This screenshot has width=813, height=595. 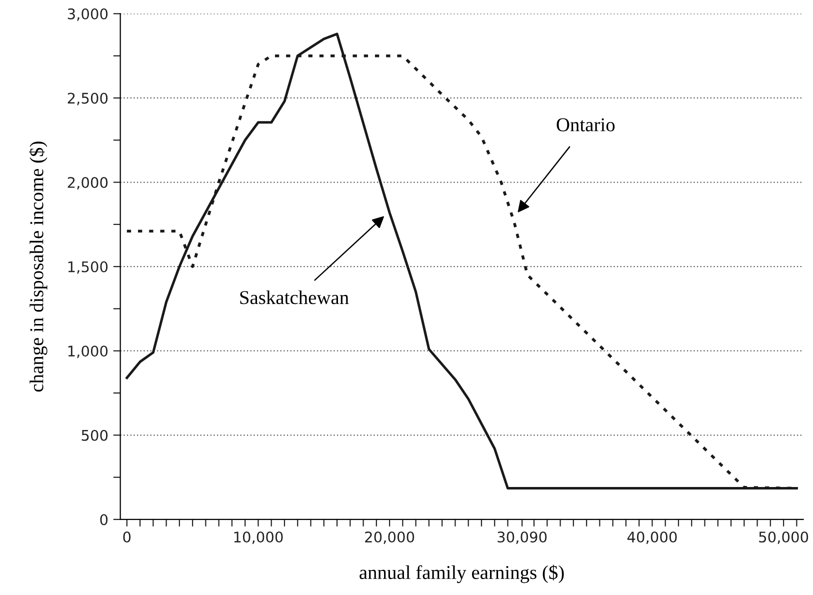 I want to click on x-tick-label: 10,000, so click(x=258, y=538).